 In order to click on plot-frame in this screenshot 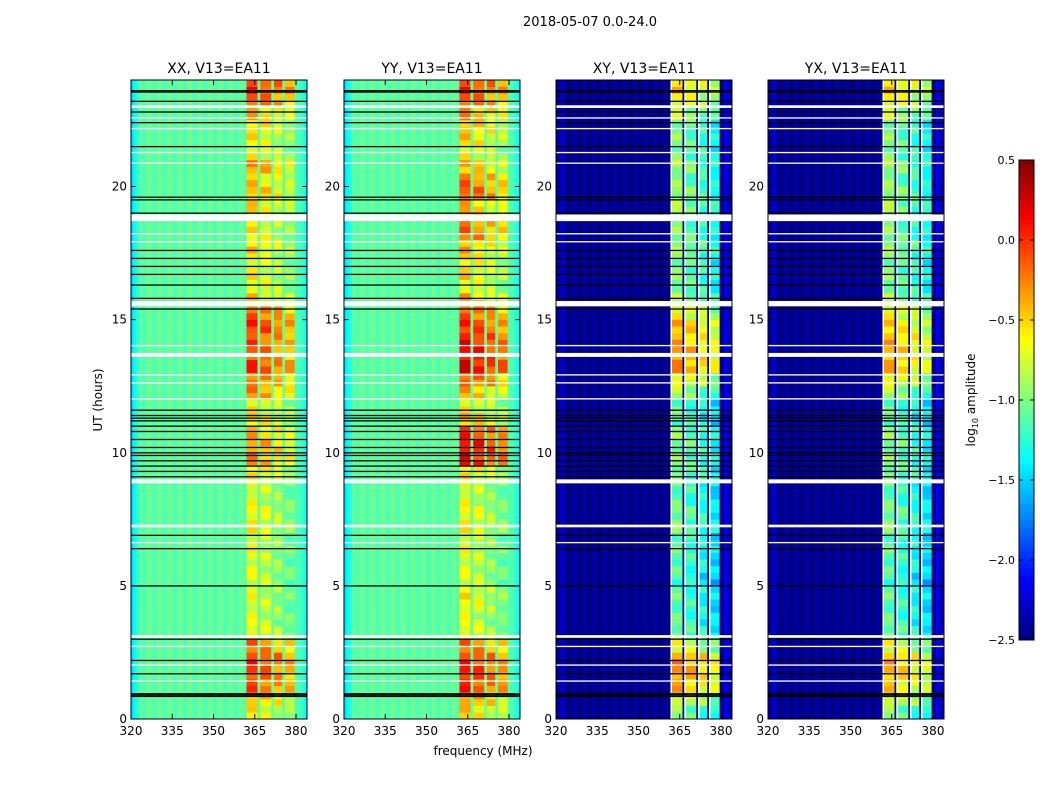, I will do `click(432, 399)`.